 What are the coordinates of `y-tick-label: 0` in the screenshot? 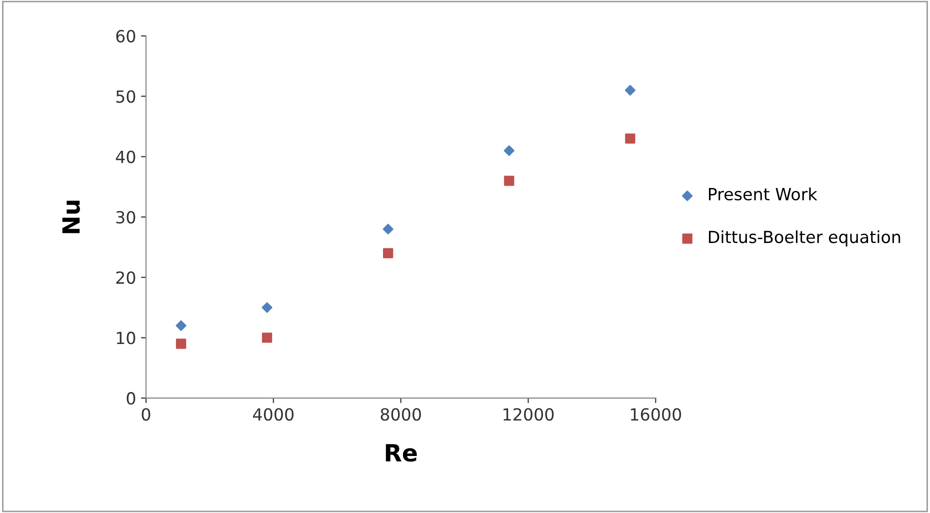 It's located at (131, 398).